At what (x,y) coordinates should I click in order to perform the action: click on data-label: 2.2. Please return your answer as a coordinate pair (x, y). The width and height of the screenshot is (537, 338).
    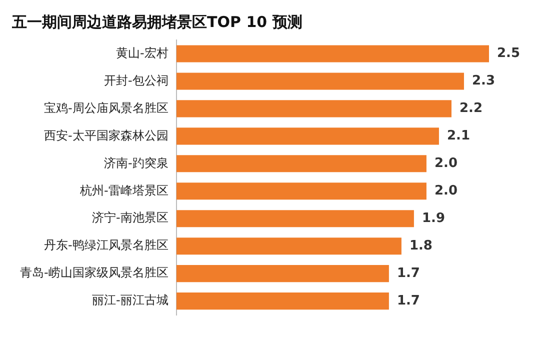
    Looking at the image, I should click on (471, 108).